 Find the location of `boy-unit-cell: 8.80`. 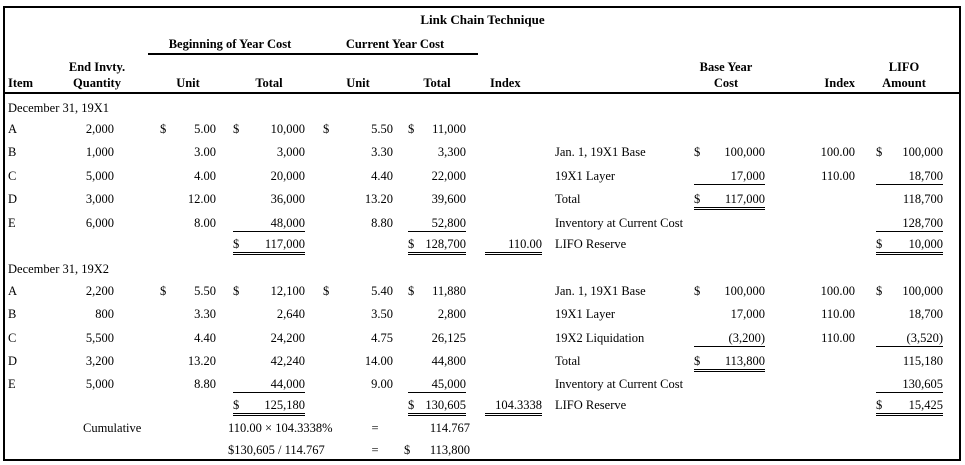

boy-unit-cell: 8.80 is located at coordinates (205, 384).